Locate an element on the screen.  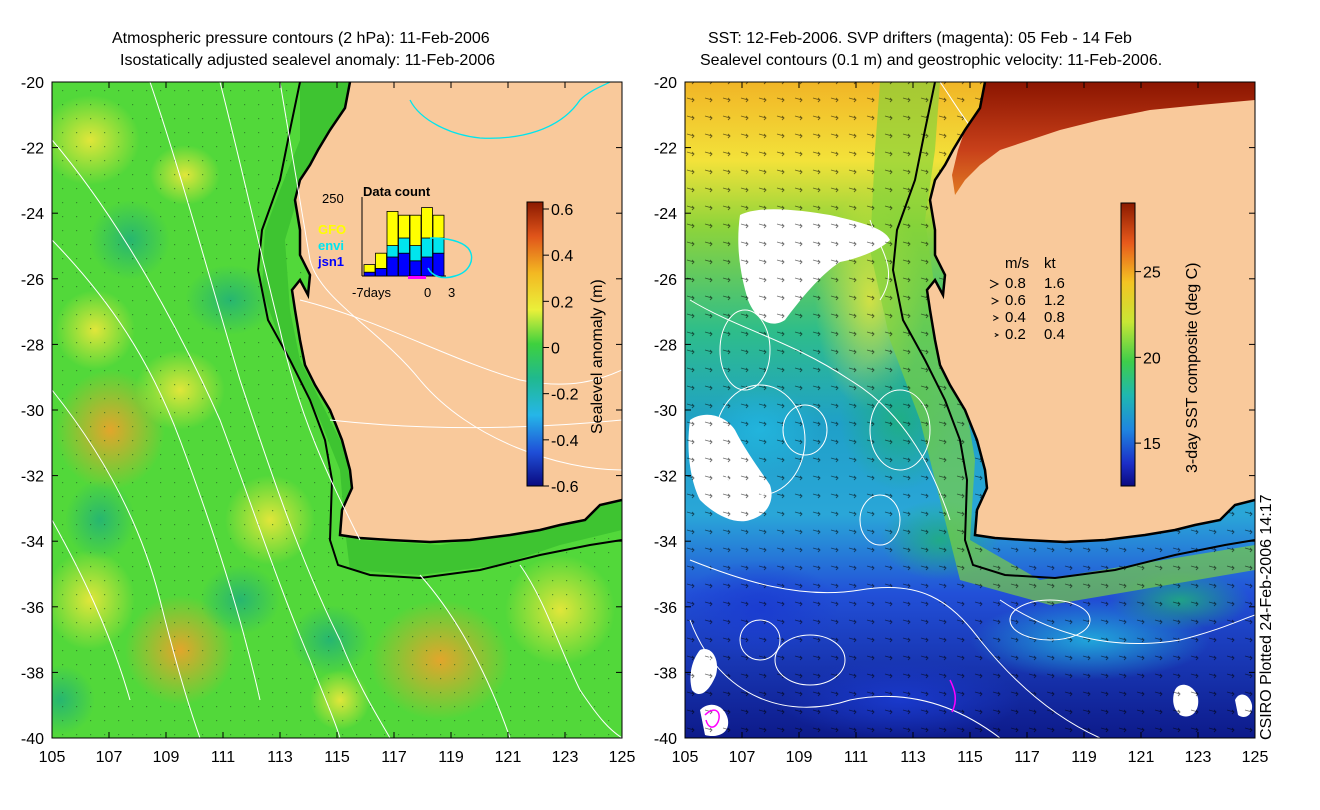
speed-legend-kt-value: 0.8 is located at coordinates (1054, 317).